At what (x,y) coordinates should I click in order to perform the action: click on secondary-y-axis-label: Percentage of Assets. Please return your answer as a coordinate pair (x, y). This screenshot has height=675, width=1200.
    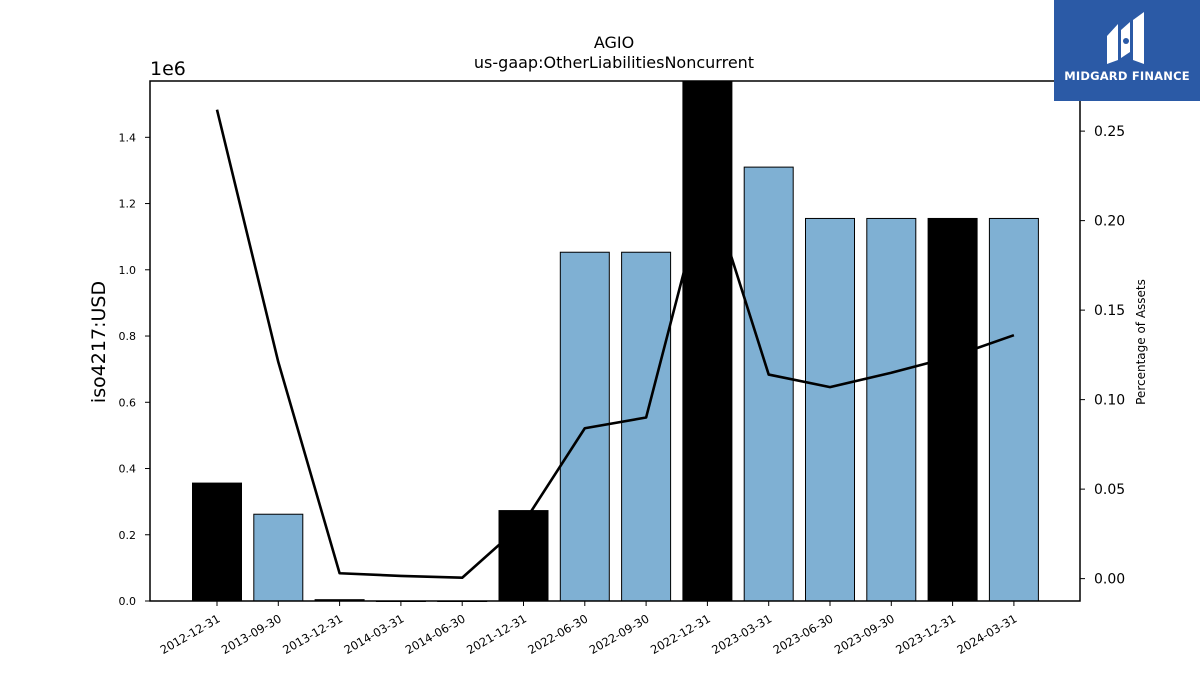
    Looking at the image, I should click on (1141, 342).